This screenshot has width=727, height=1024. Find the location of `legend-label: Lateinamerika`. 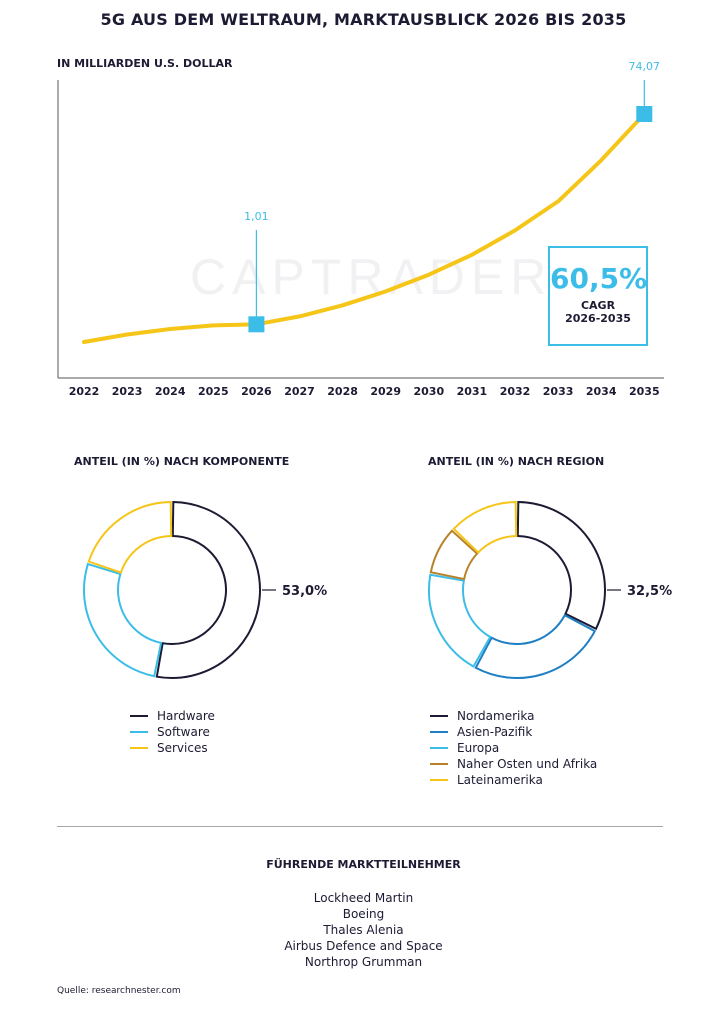

legend-label: Lateinamerika is located at coordinates (500, 780).